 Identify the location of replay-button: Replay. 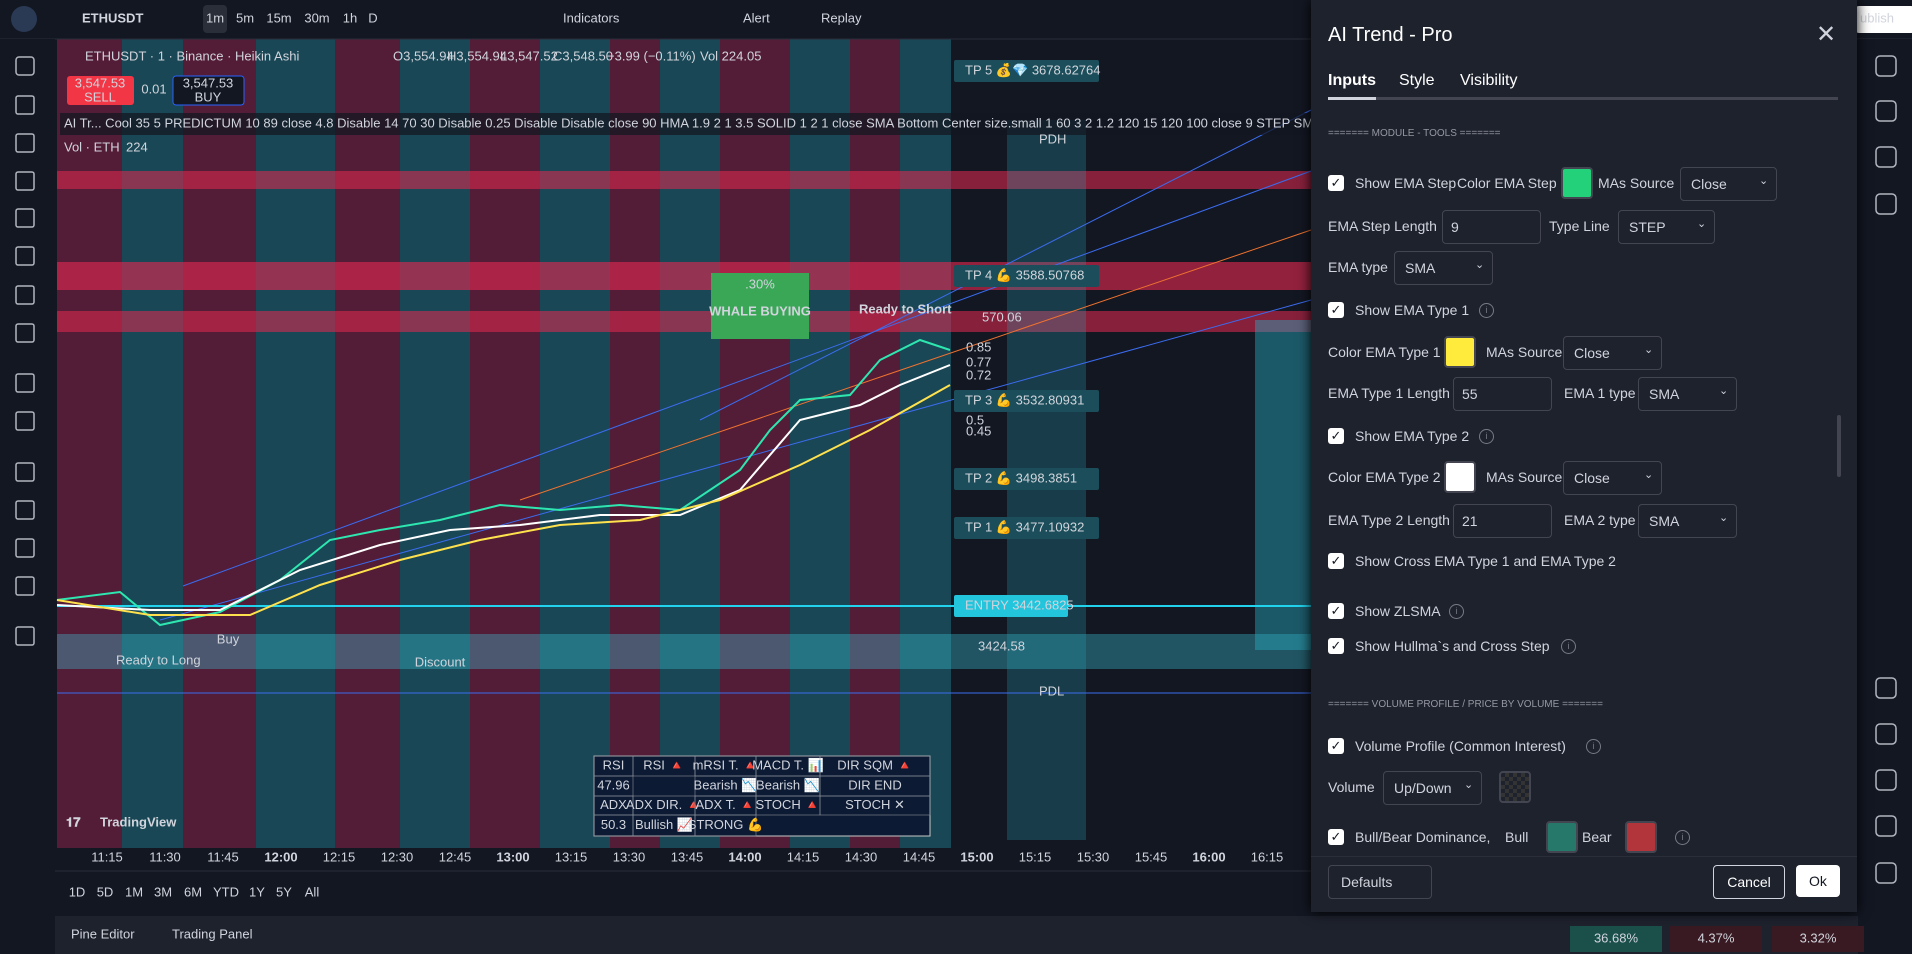
(841, 17).